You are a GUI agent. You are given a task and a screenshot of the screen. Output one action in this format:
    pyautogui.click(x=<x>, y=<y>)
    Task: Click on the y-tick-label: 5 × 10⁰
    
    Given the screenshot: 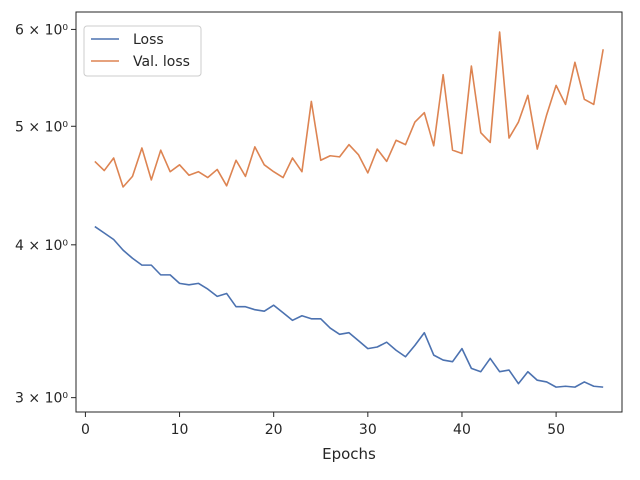 What is the action you would take?
    pyautogui.click(x=41, y=127)
    